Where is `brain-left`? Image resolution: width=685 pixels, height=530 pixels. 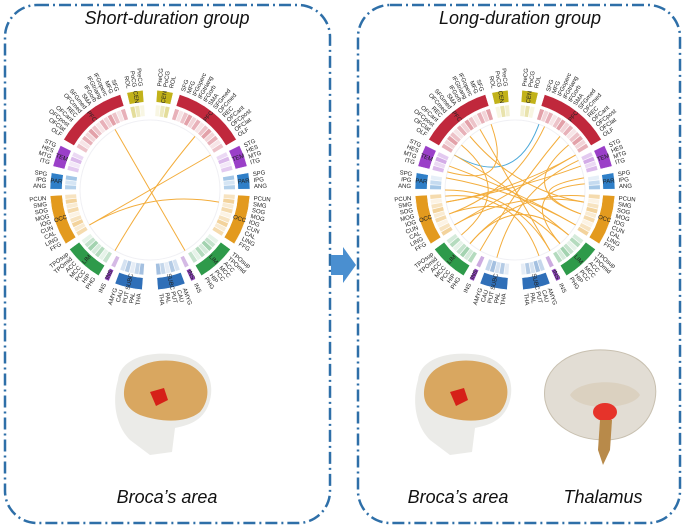
brain-left is located at coordinates (163, 404).